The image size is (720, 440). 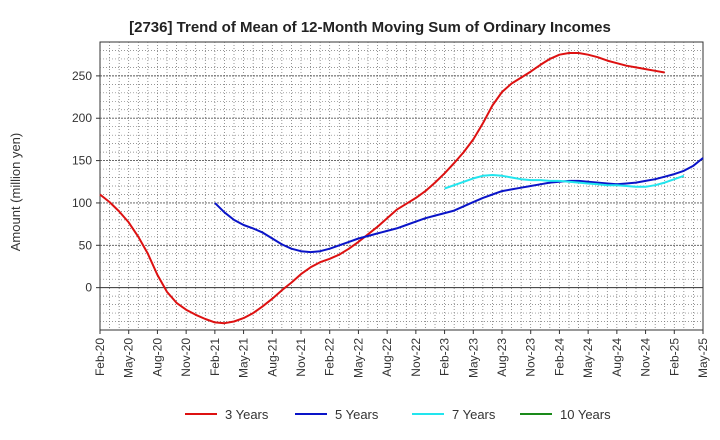 What do you see at coordinates (564, 182) in the screenshot?
I see `series-line-7-years` at bounding box center [564, 182].